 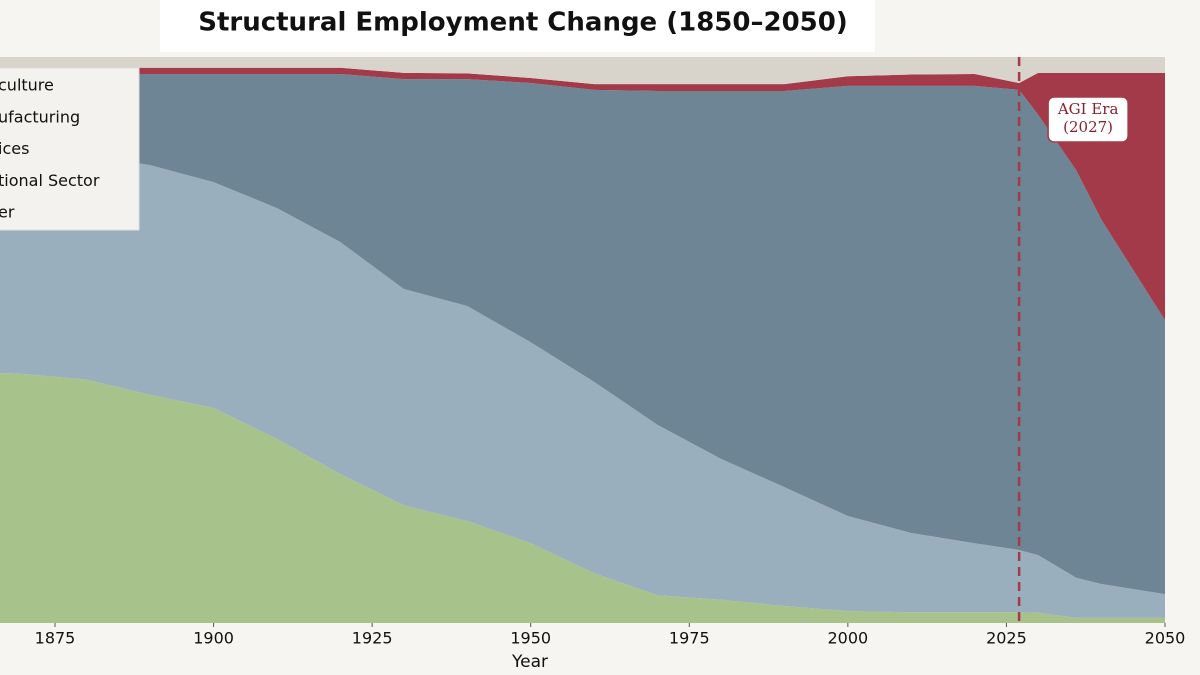 I want to click on legend-entry: tional Sector, so click(x=50, y=180).